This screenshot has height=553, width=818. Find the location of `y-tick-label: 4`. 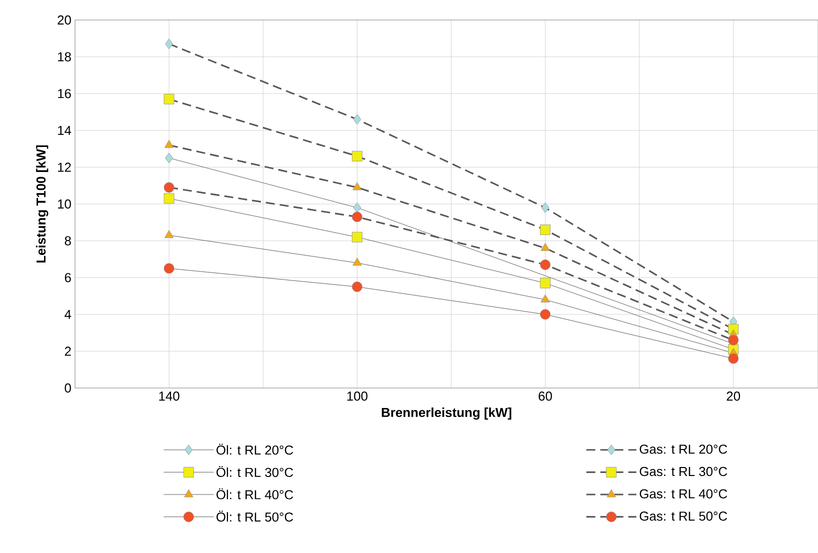

y-tick-label: 4 is located at coordinates (68, 314).